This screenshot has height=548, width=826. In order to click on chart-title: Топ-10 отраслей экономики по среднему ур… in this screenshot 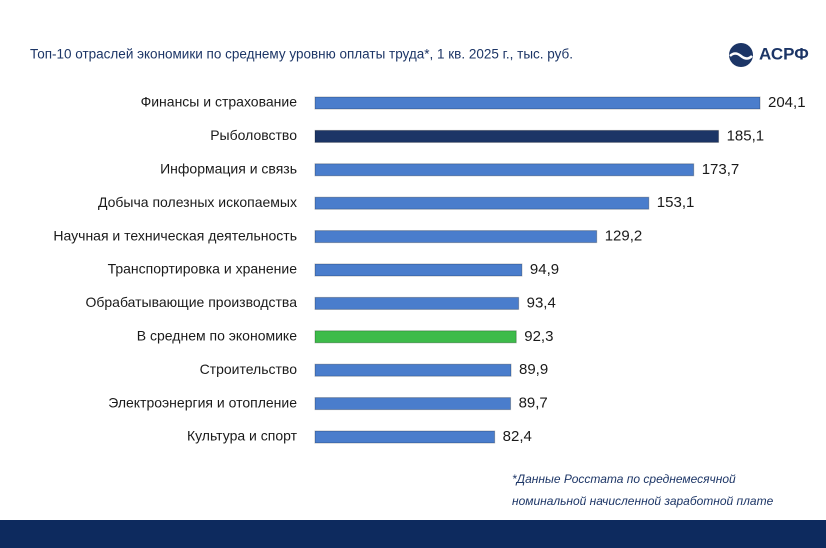, I will do `click(301, 54)`.